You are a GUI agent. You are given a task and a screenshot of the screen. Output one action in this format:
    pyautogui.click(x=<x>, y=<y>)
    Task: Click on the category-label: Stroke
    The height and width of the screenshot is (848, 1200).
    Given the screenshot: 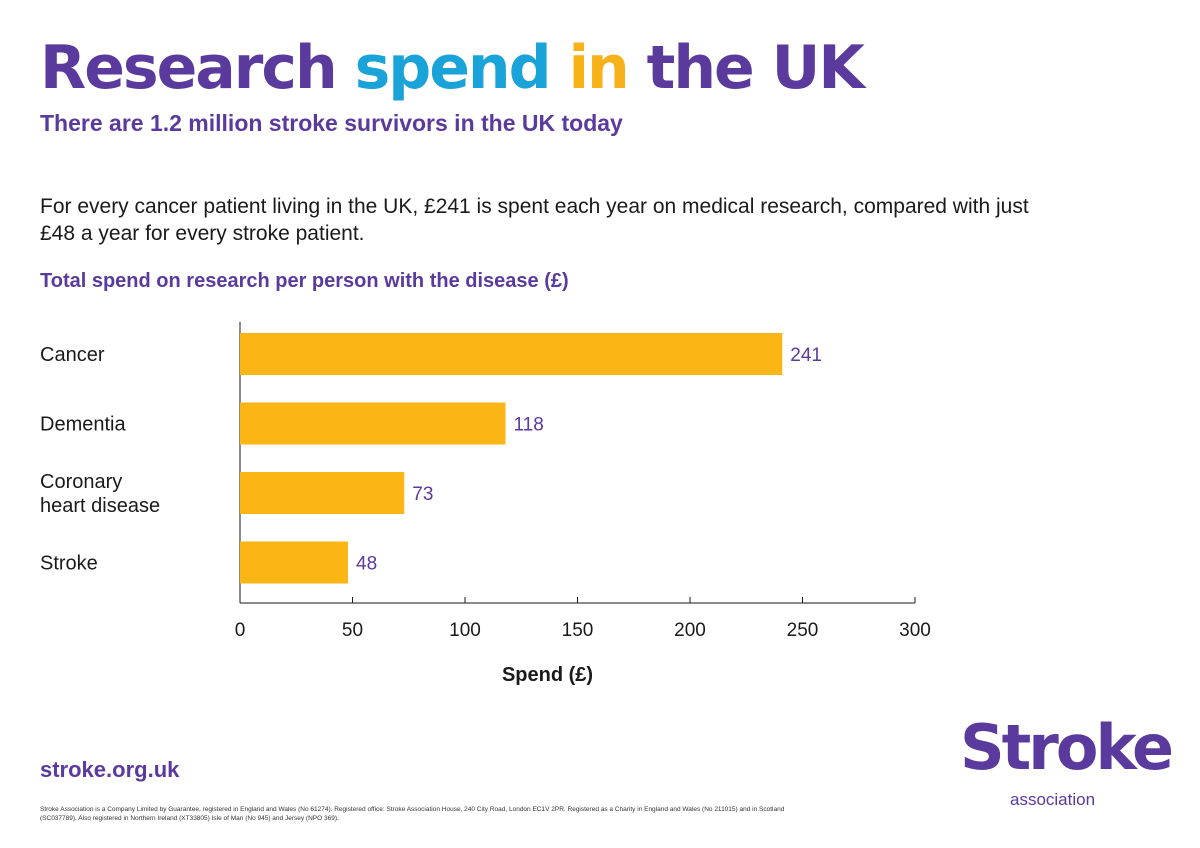 What is the action you would take?
    pyautogui.click(x=69, y=564)
    